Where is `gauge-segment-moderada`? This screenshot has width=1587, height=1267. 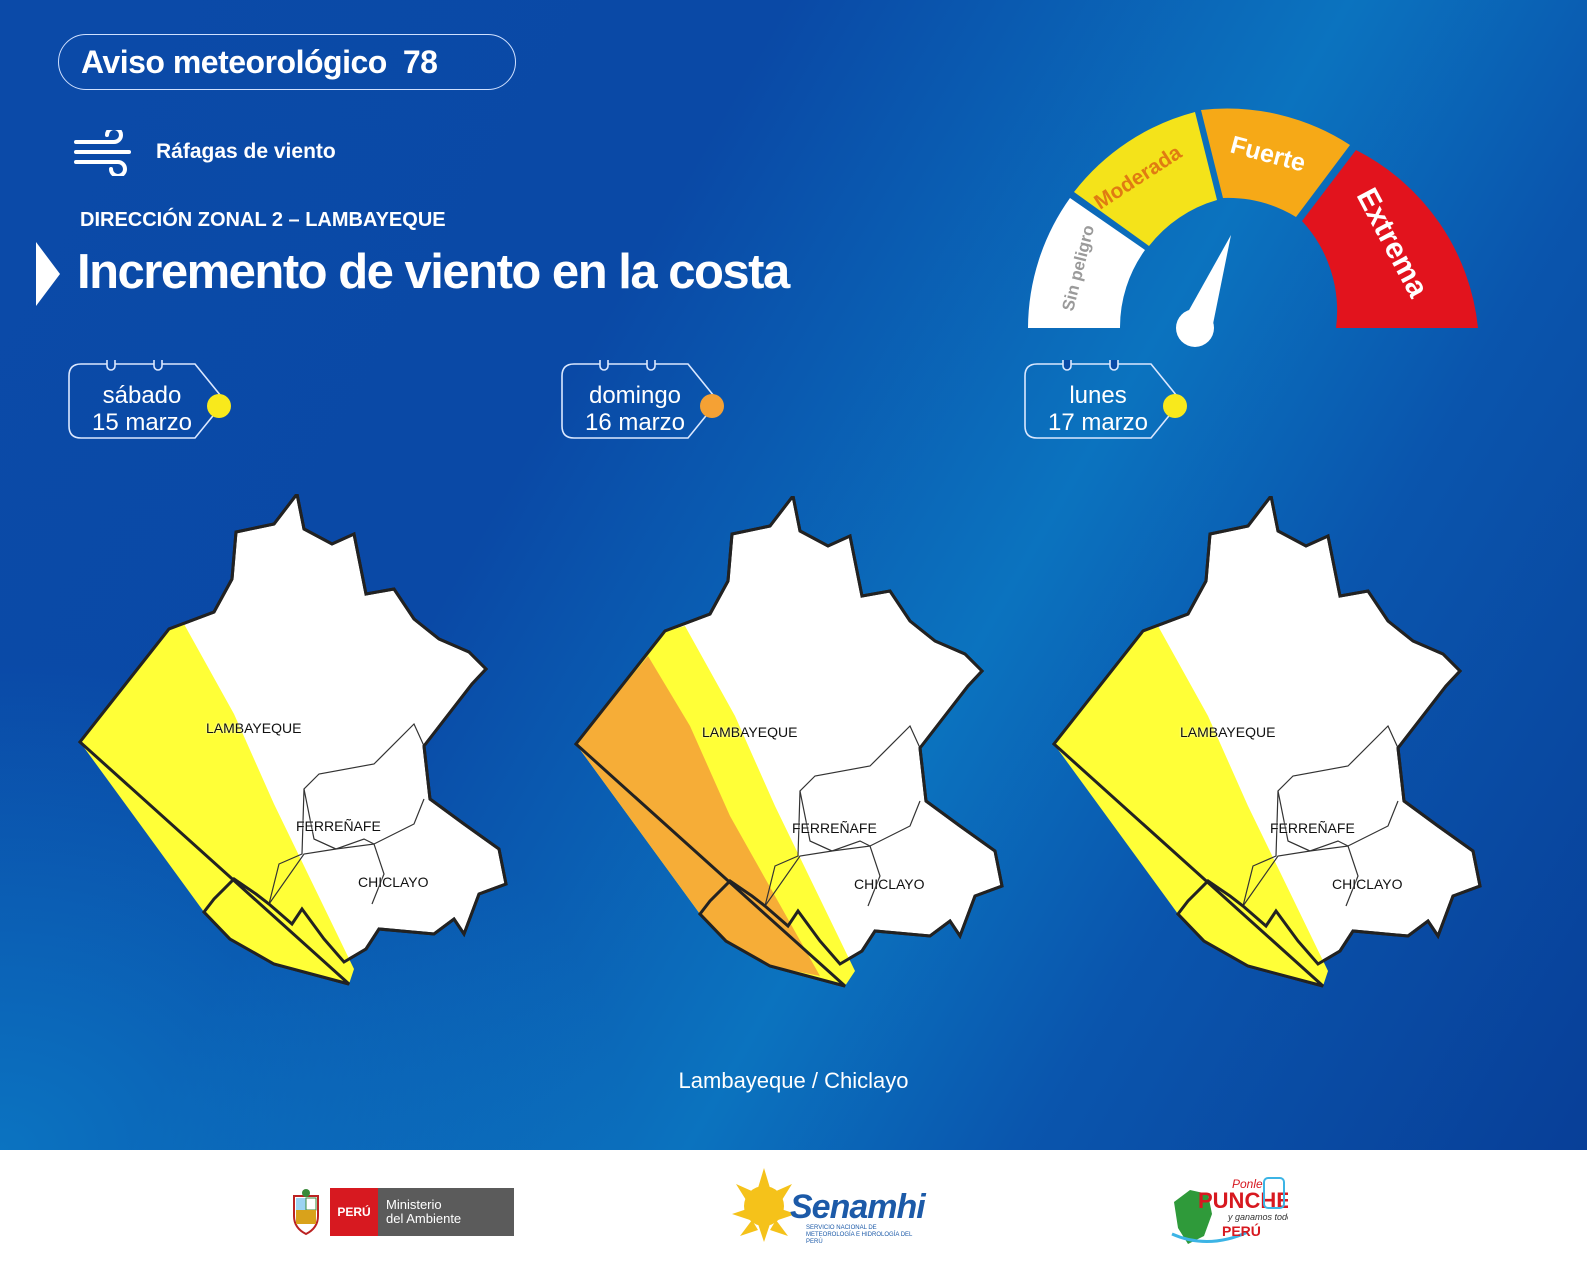
gauge-segment-moderada is located at coordinates (1145, 179).